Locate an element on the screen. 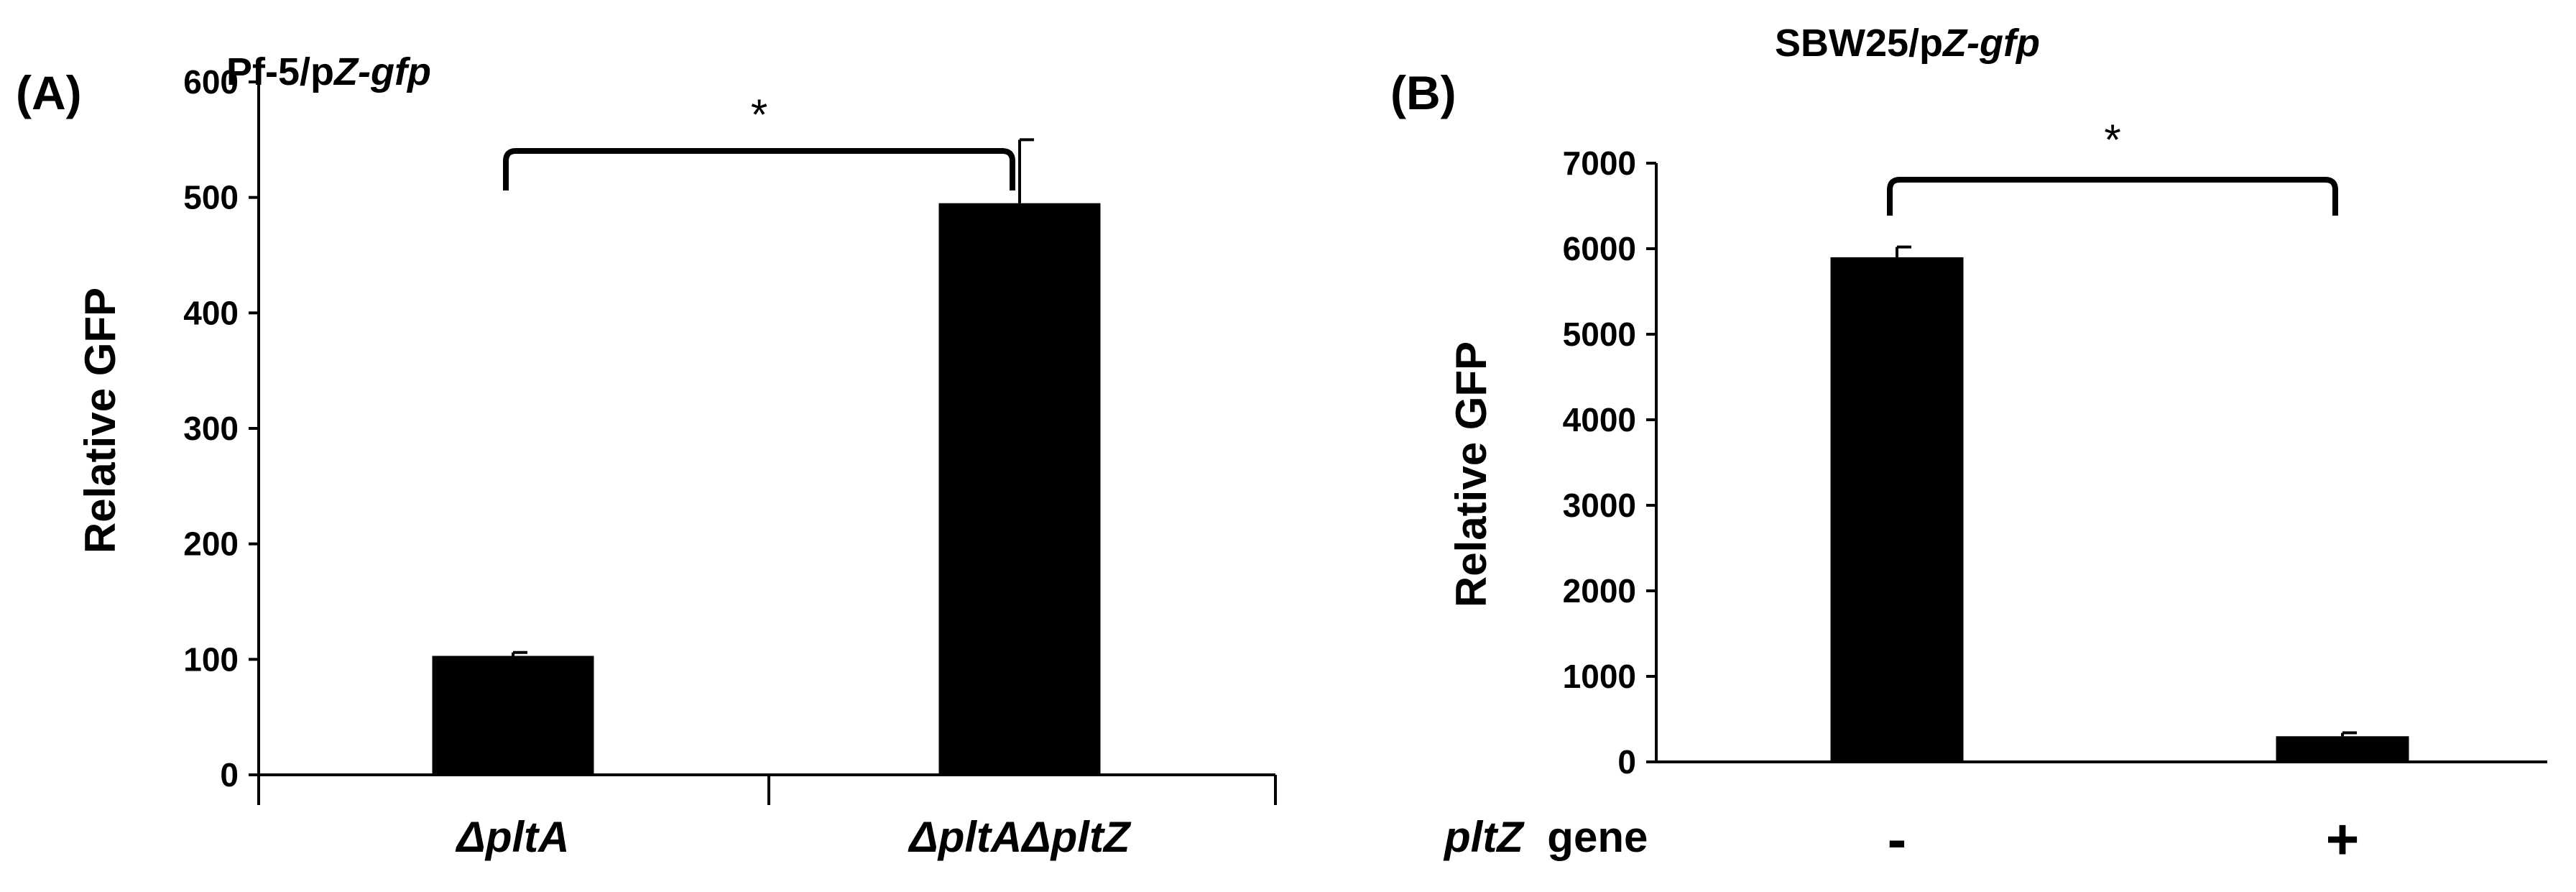 The image size is (2576, 892). chart-title-b-part-1: SBW25/p is located at coordinates (1859, 44).